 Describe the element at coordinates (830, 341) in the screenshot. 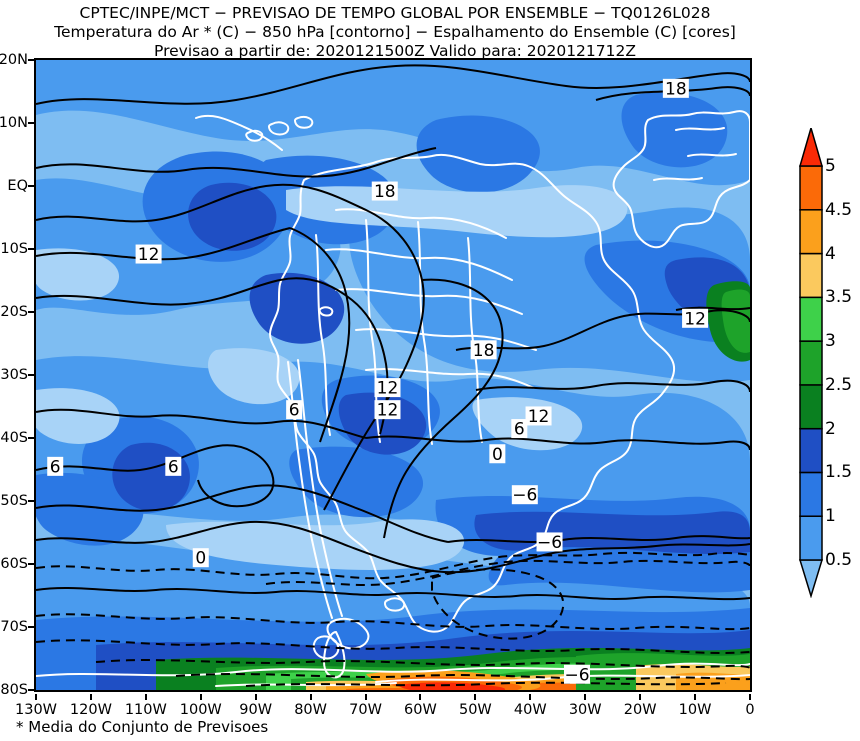

I see `colorbar-tick-label: 3` at that location.